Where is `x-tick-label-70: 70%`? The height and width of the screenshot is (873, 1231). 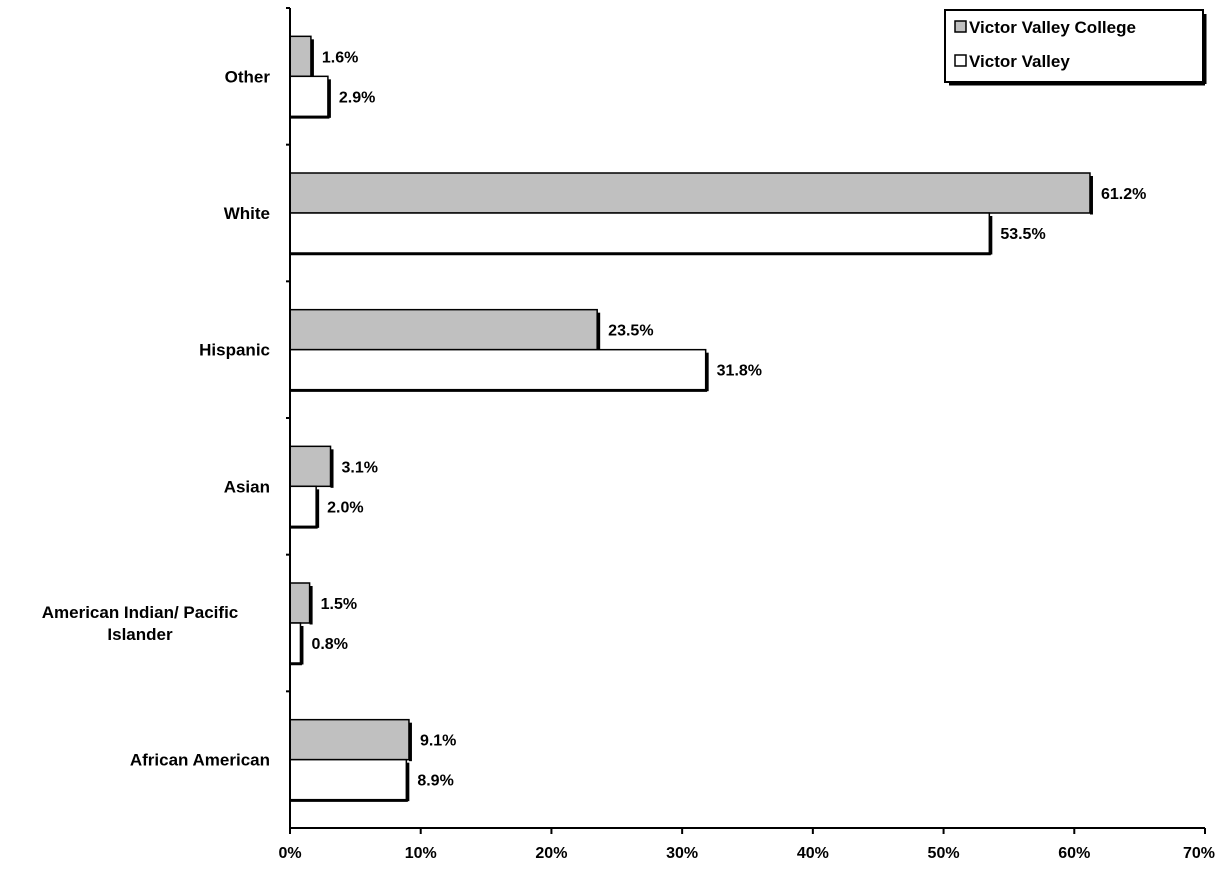 x-tick-label-70: 70% is located at coordinates (1199, 853).